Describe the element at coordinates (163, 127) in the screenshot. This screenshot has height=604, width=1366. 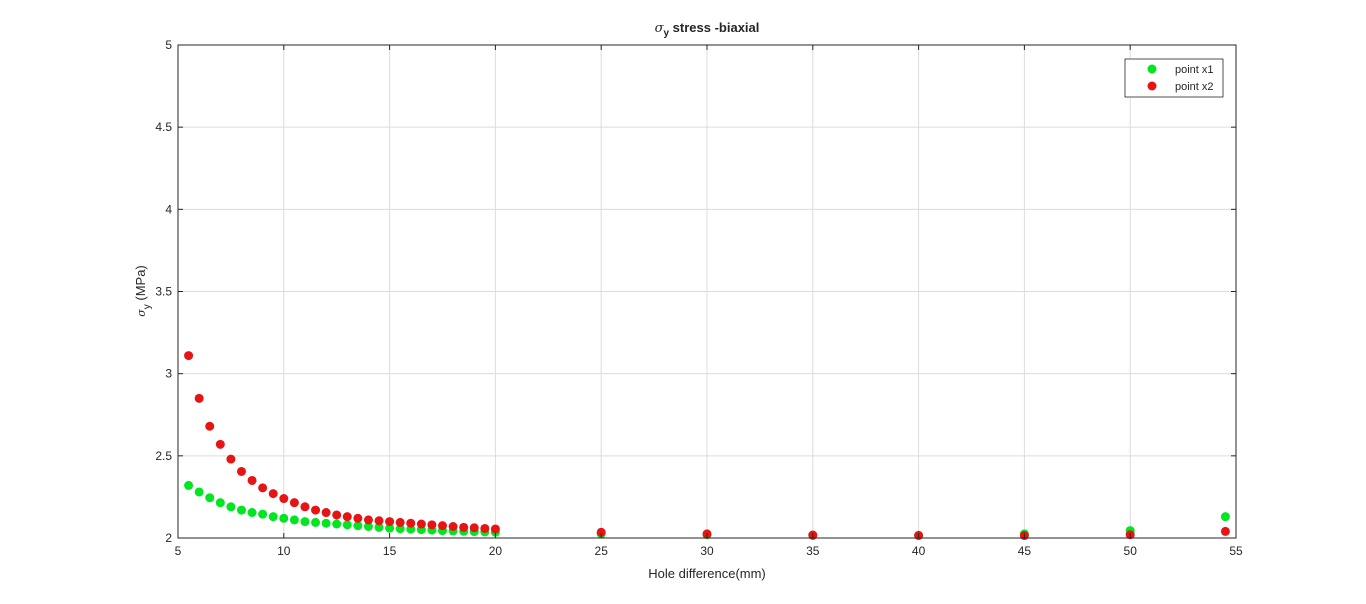
I see `y-tick-label: 4.5` at that location.